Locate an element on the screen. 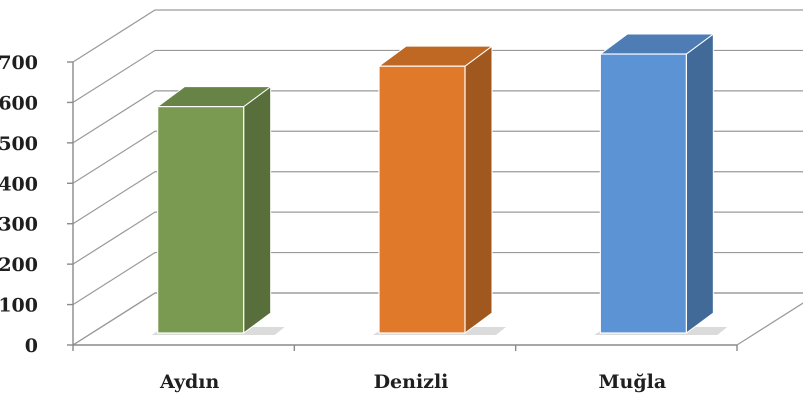 The image size is (803, 397). y-tick-label: 300 is located at coordinates (19, 225).